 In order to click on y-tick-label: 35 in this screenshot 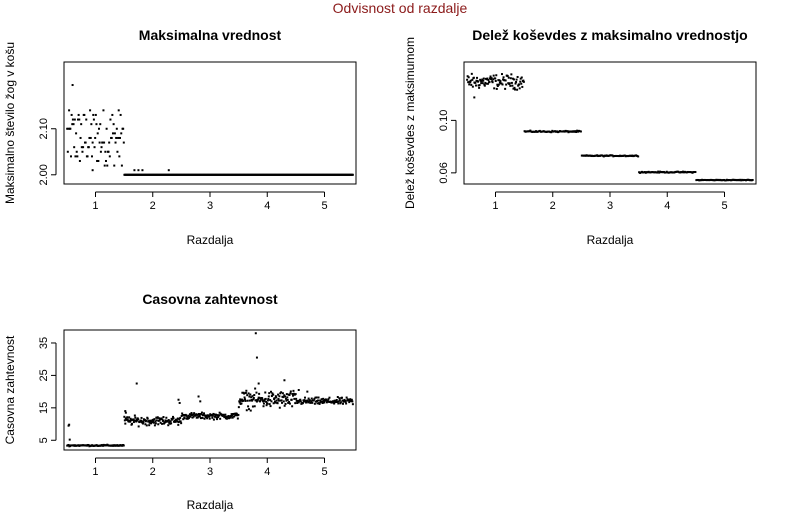, I will do `click(44, 343)`.